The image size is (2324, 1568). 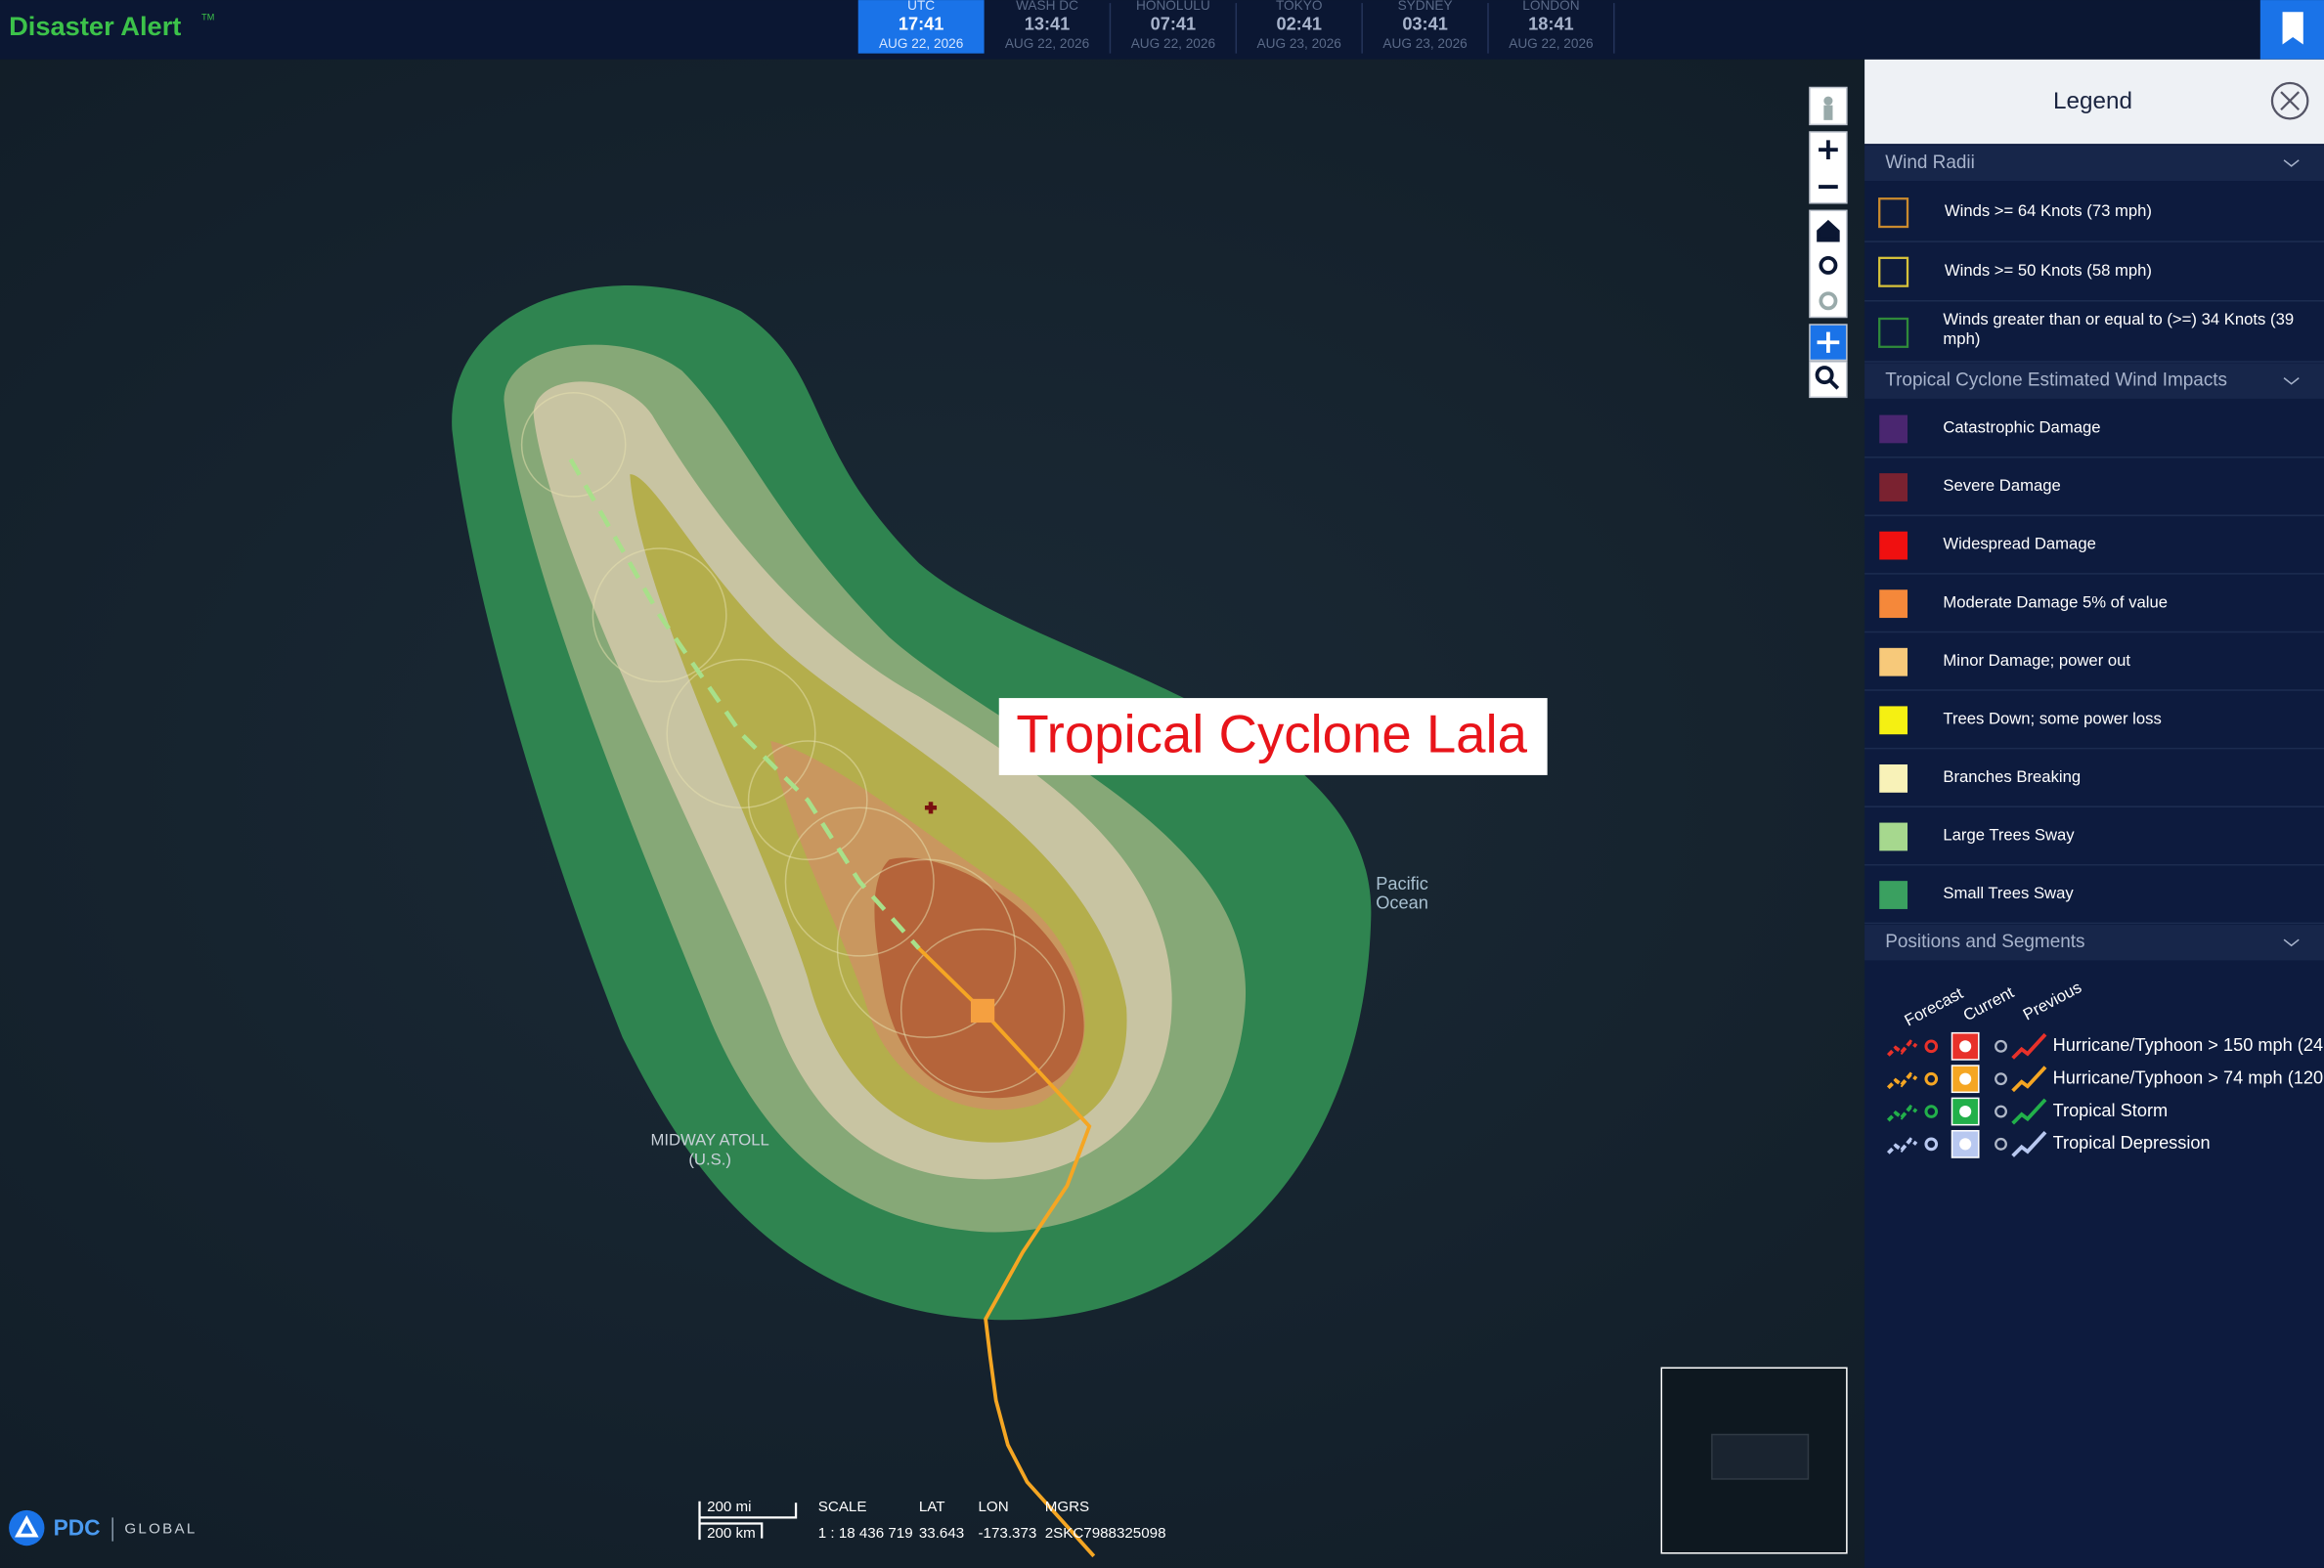 What do you see at coordinates (1174, 25) in the screenshot?
I see `clock-time: 07:41` at bounding box center [1174, 25].